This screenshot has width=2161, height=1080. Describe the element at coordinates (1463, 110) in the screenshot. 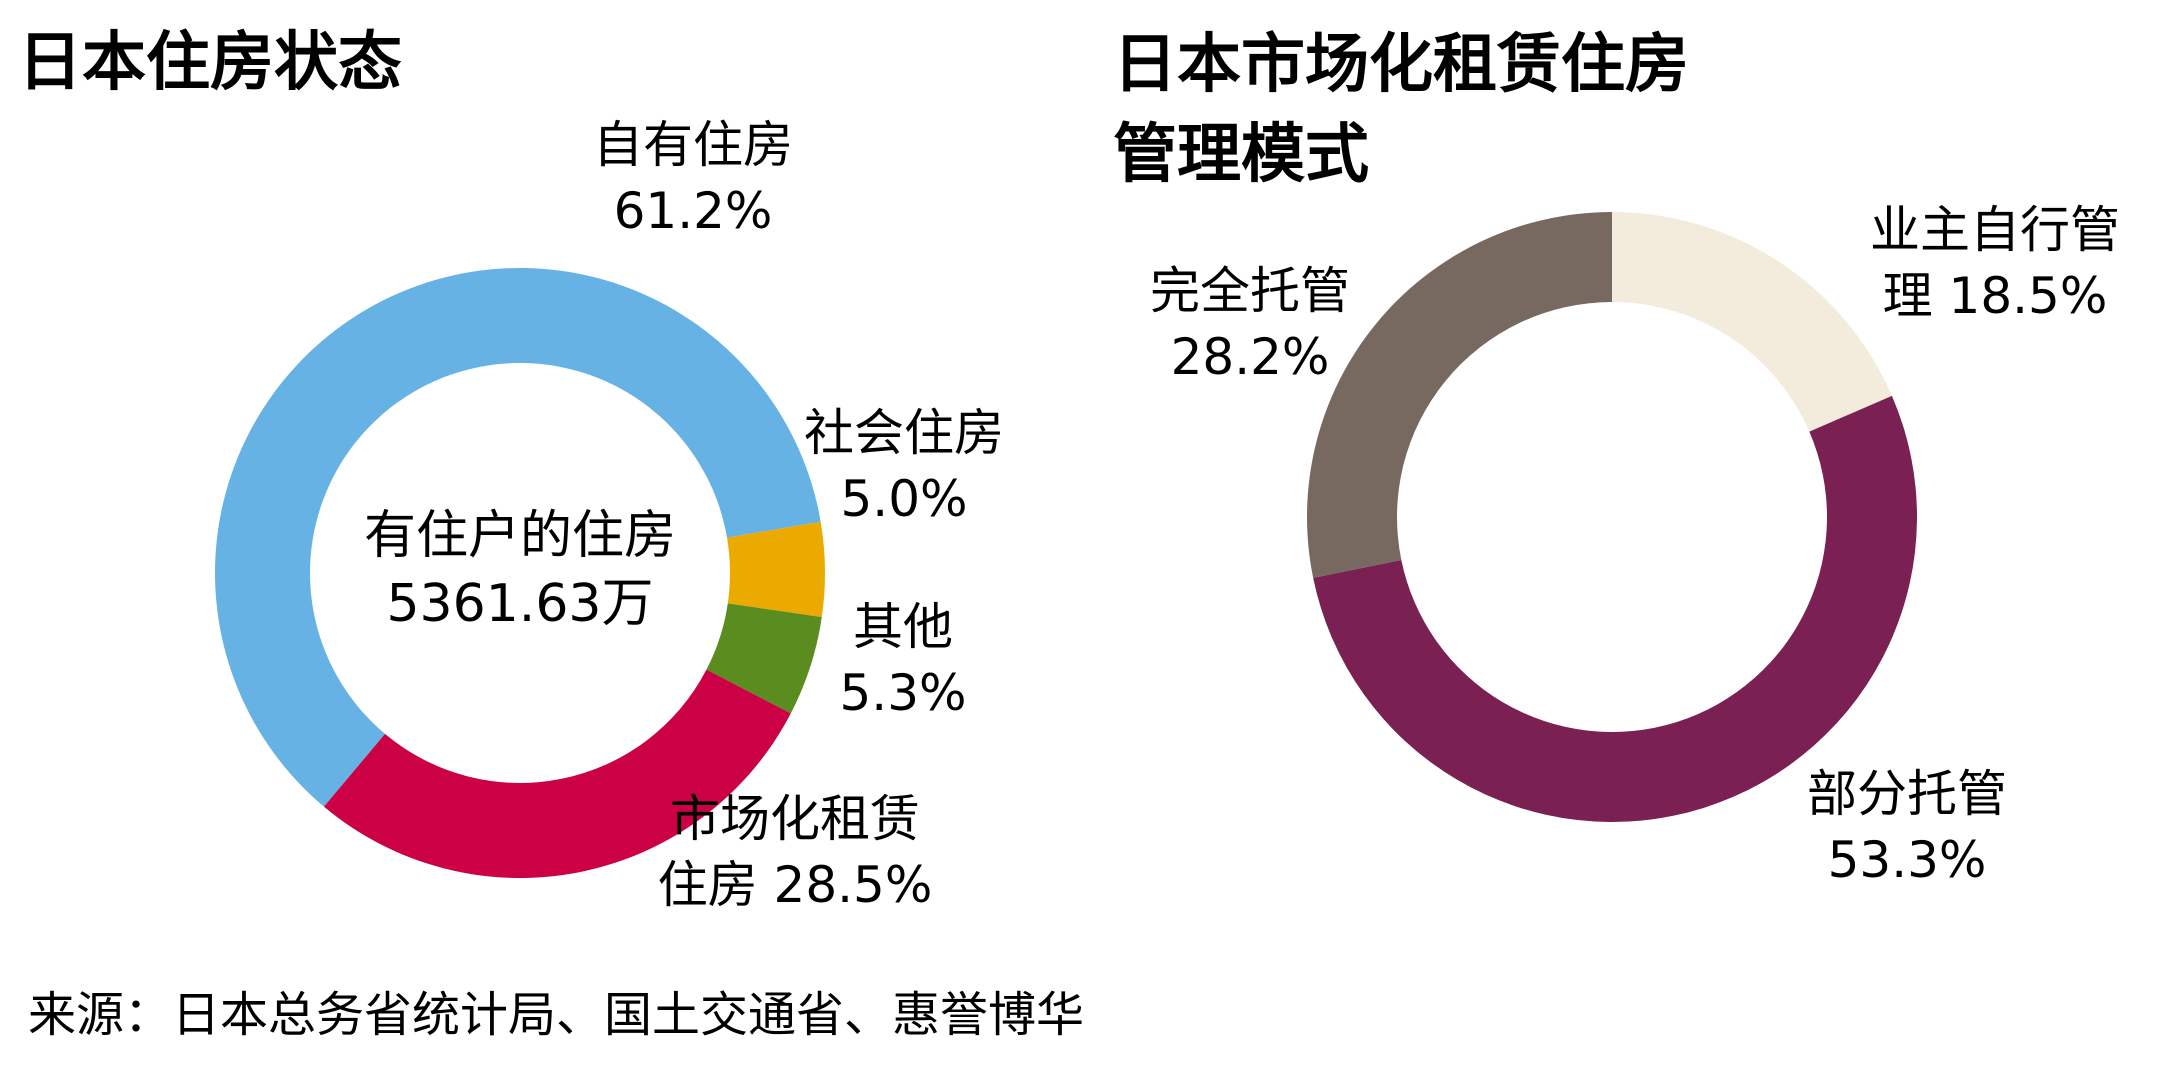

I see `chart-title-management-mode: 日本市场化租赁住房 管理模式` at that location.